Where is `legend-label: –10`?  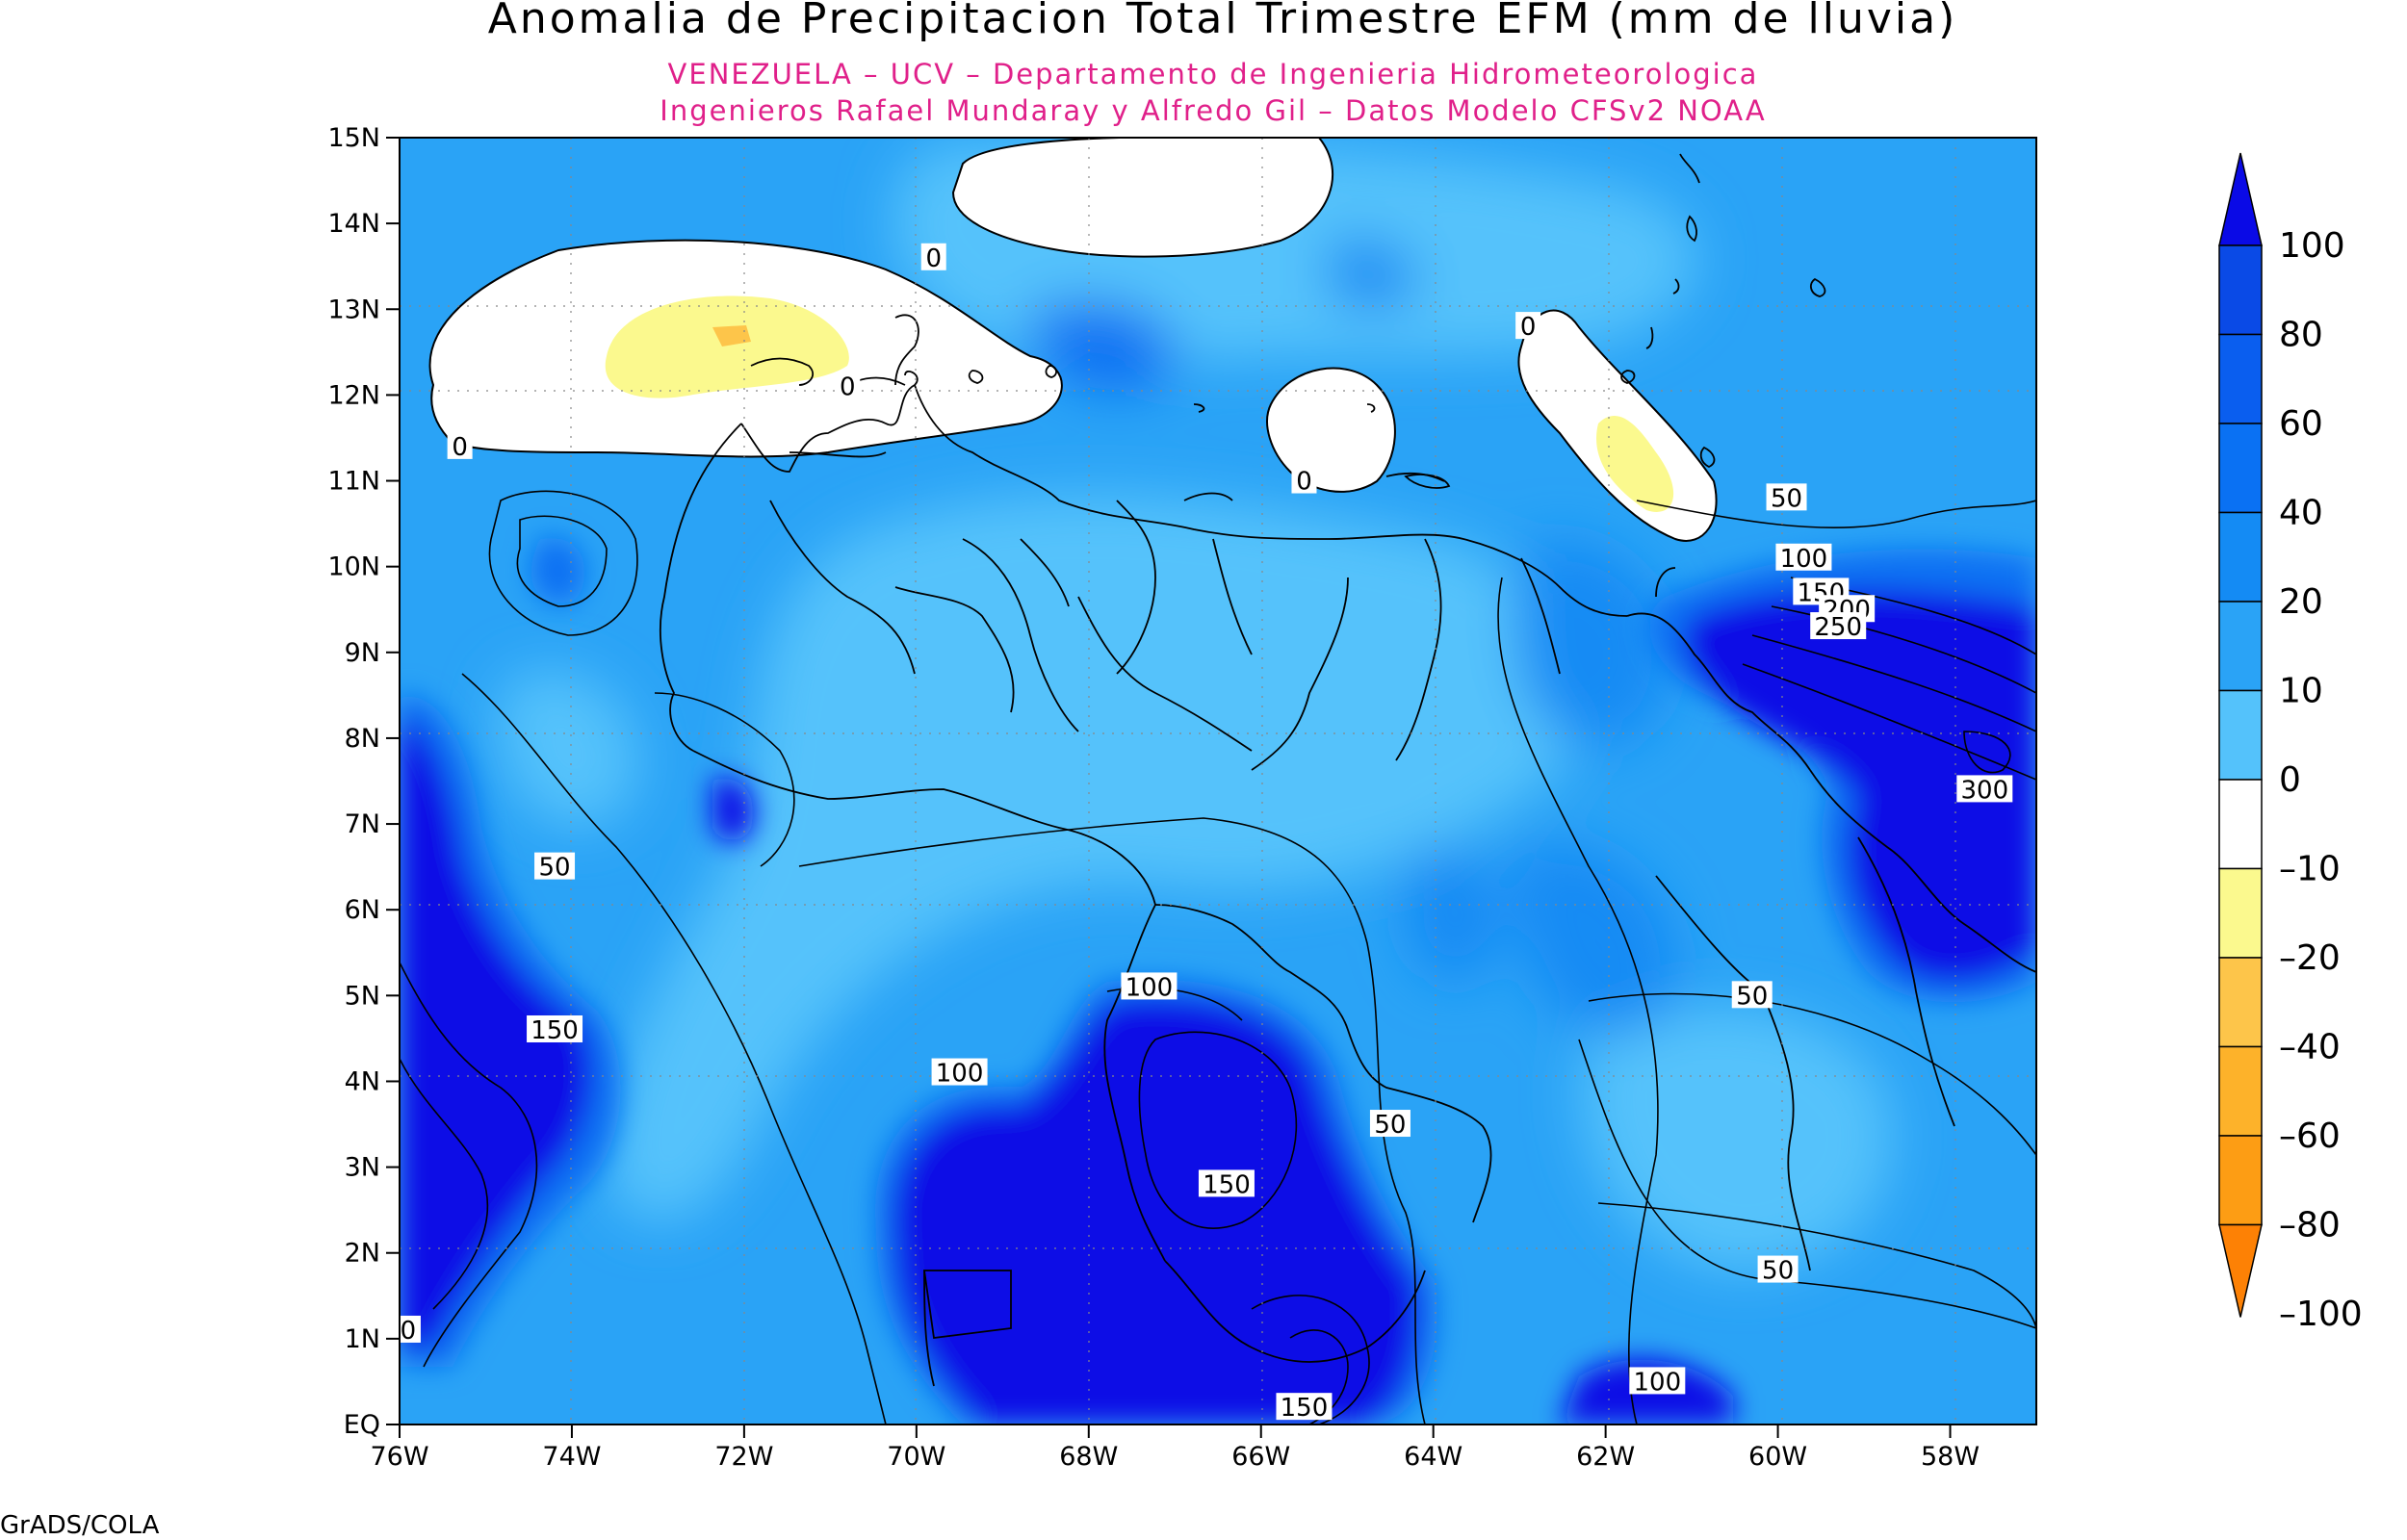 legend-label: –10 is located at coordinates (2310, 869).